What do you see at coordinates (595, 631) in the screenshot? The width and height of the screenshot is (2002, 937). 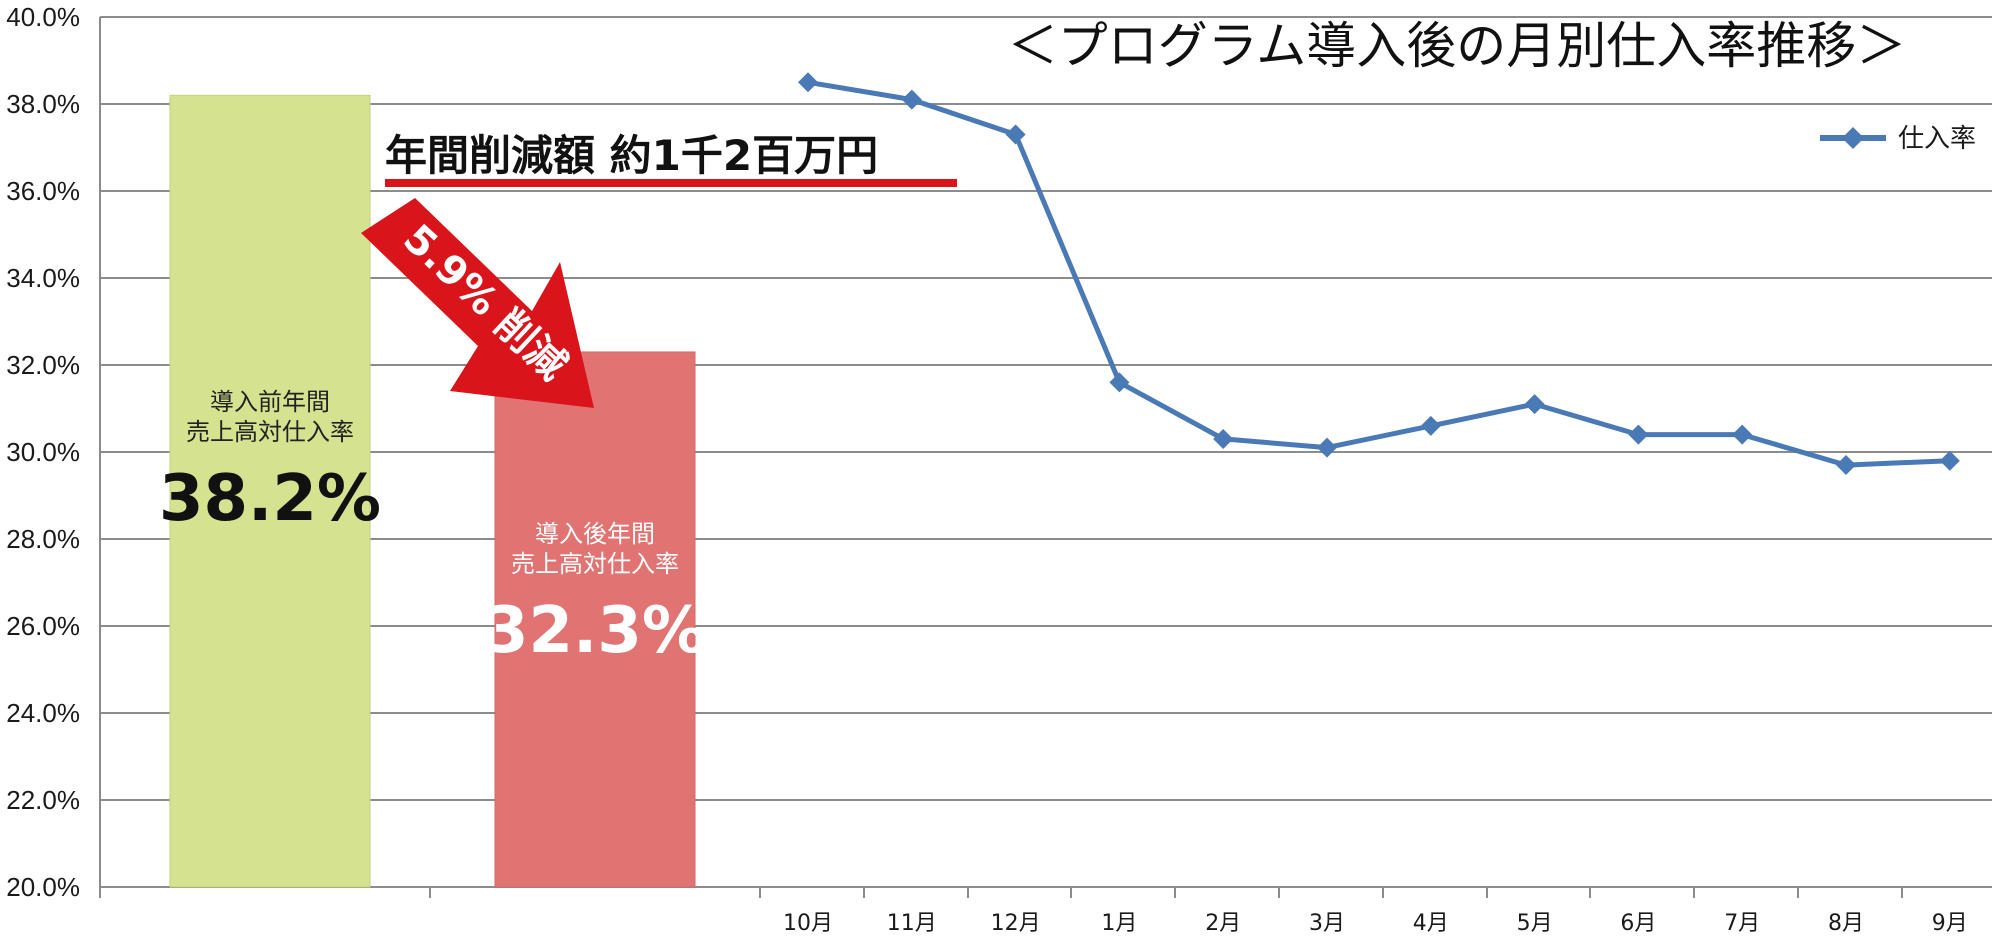 I see `bar-value-label: 32.3%` at bounding box center [595, 631].